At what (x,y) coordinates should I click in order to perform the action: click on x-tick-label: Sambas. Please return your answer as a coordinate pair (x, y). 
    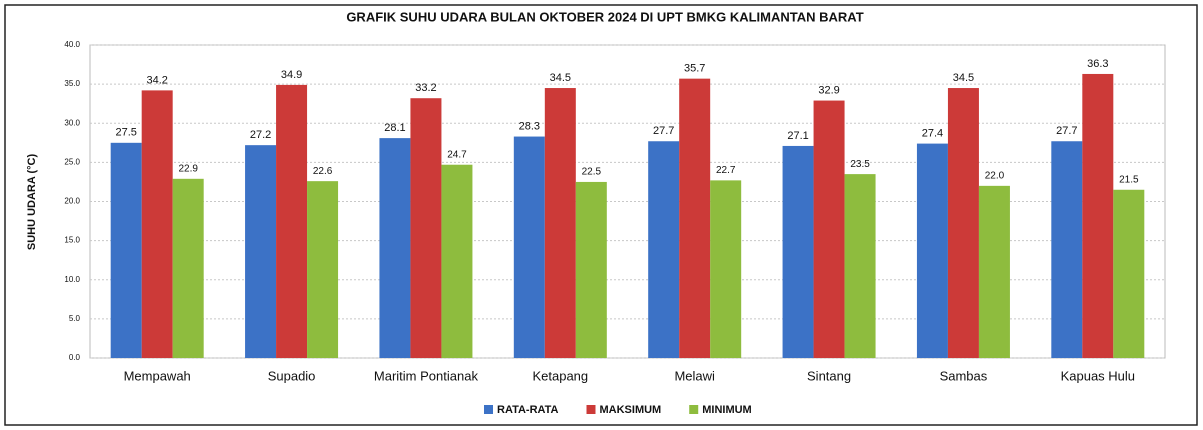
    Looking at the image, I should click on (964, 375).